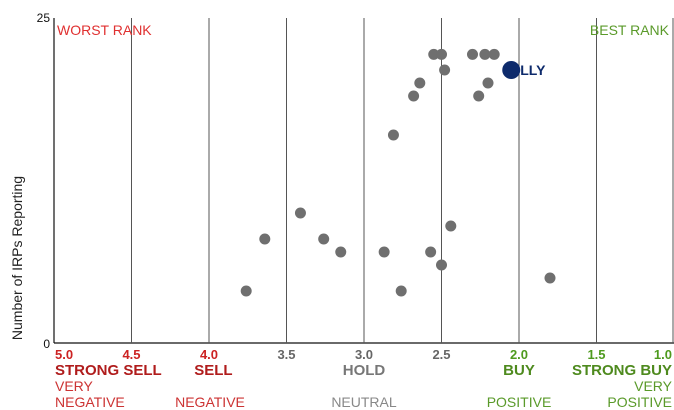 This screenshot has width=674, height=410. Describe the element at coordinates (213, 370) in the screenshot. I see `rating-label: SELL` at that location.